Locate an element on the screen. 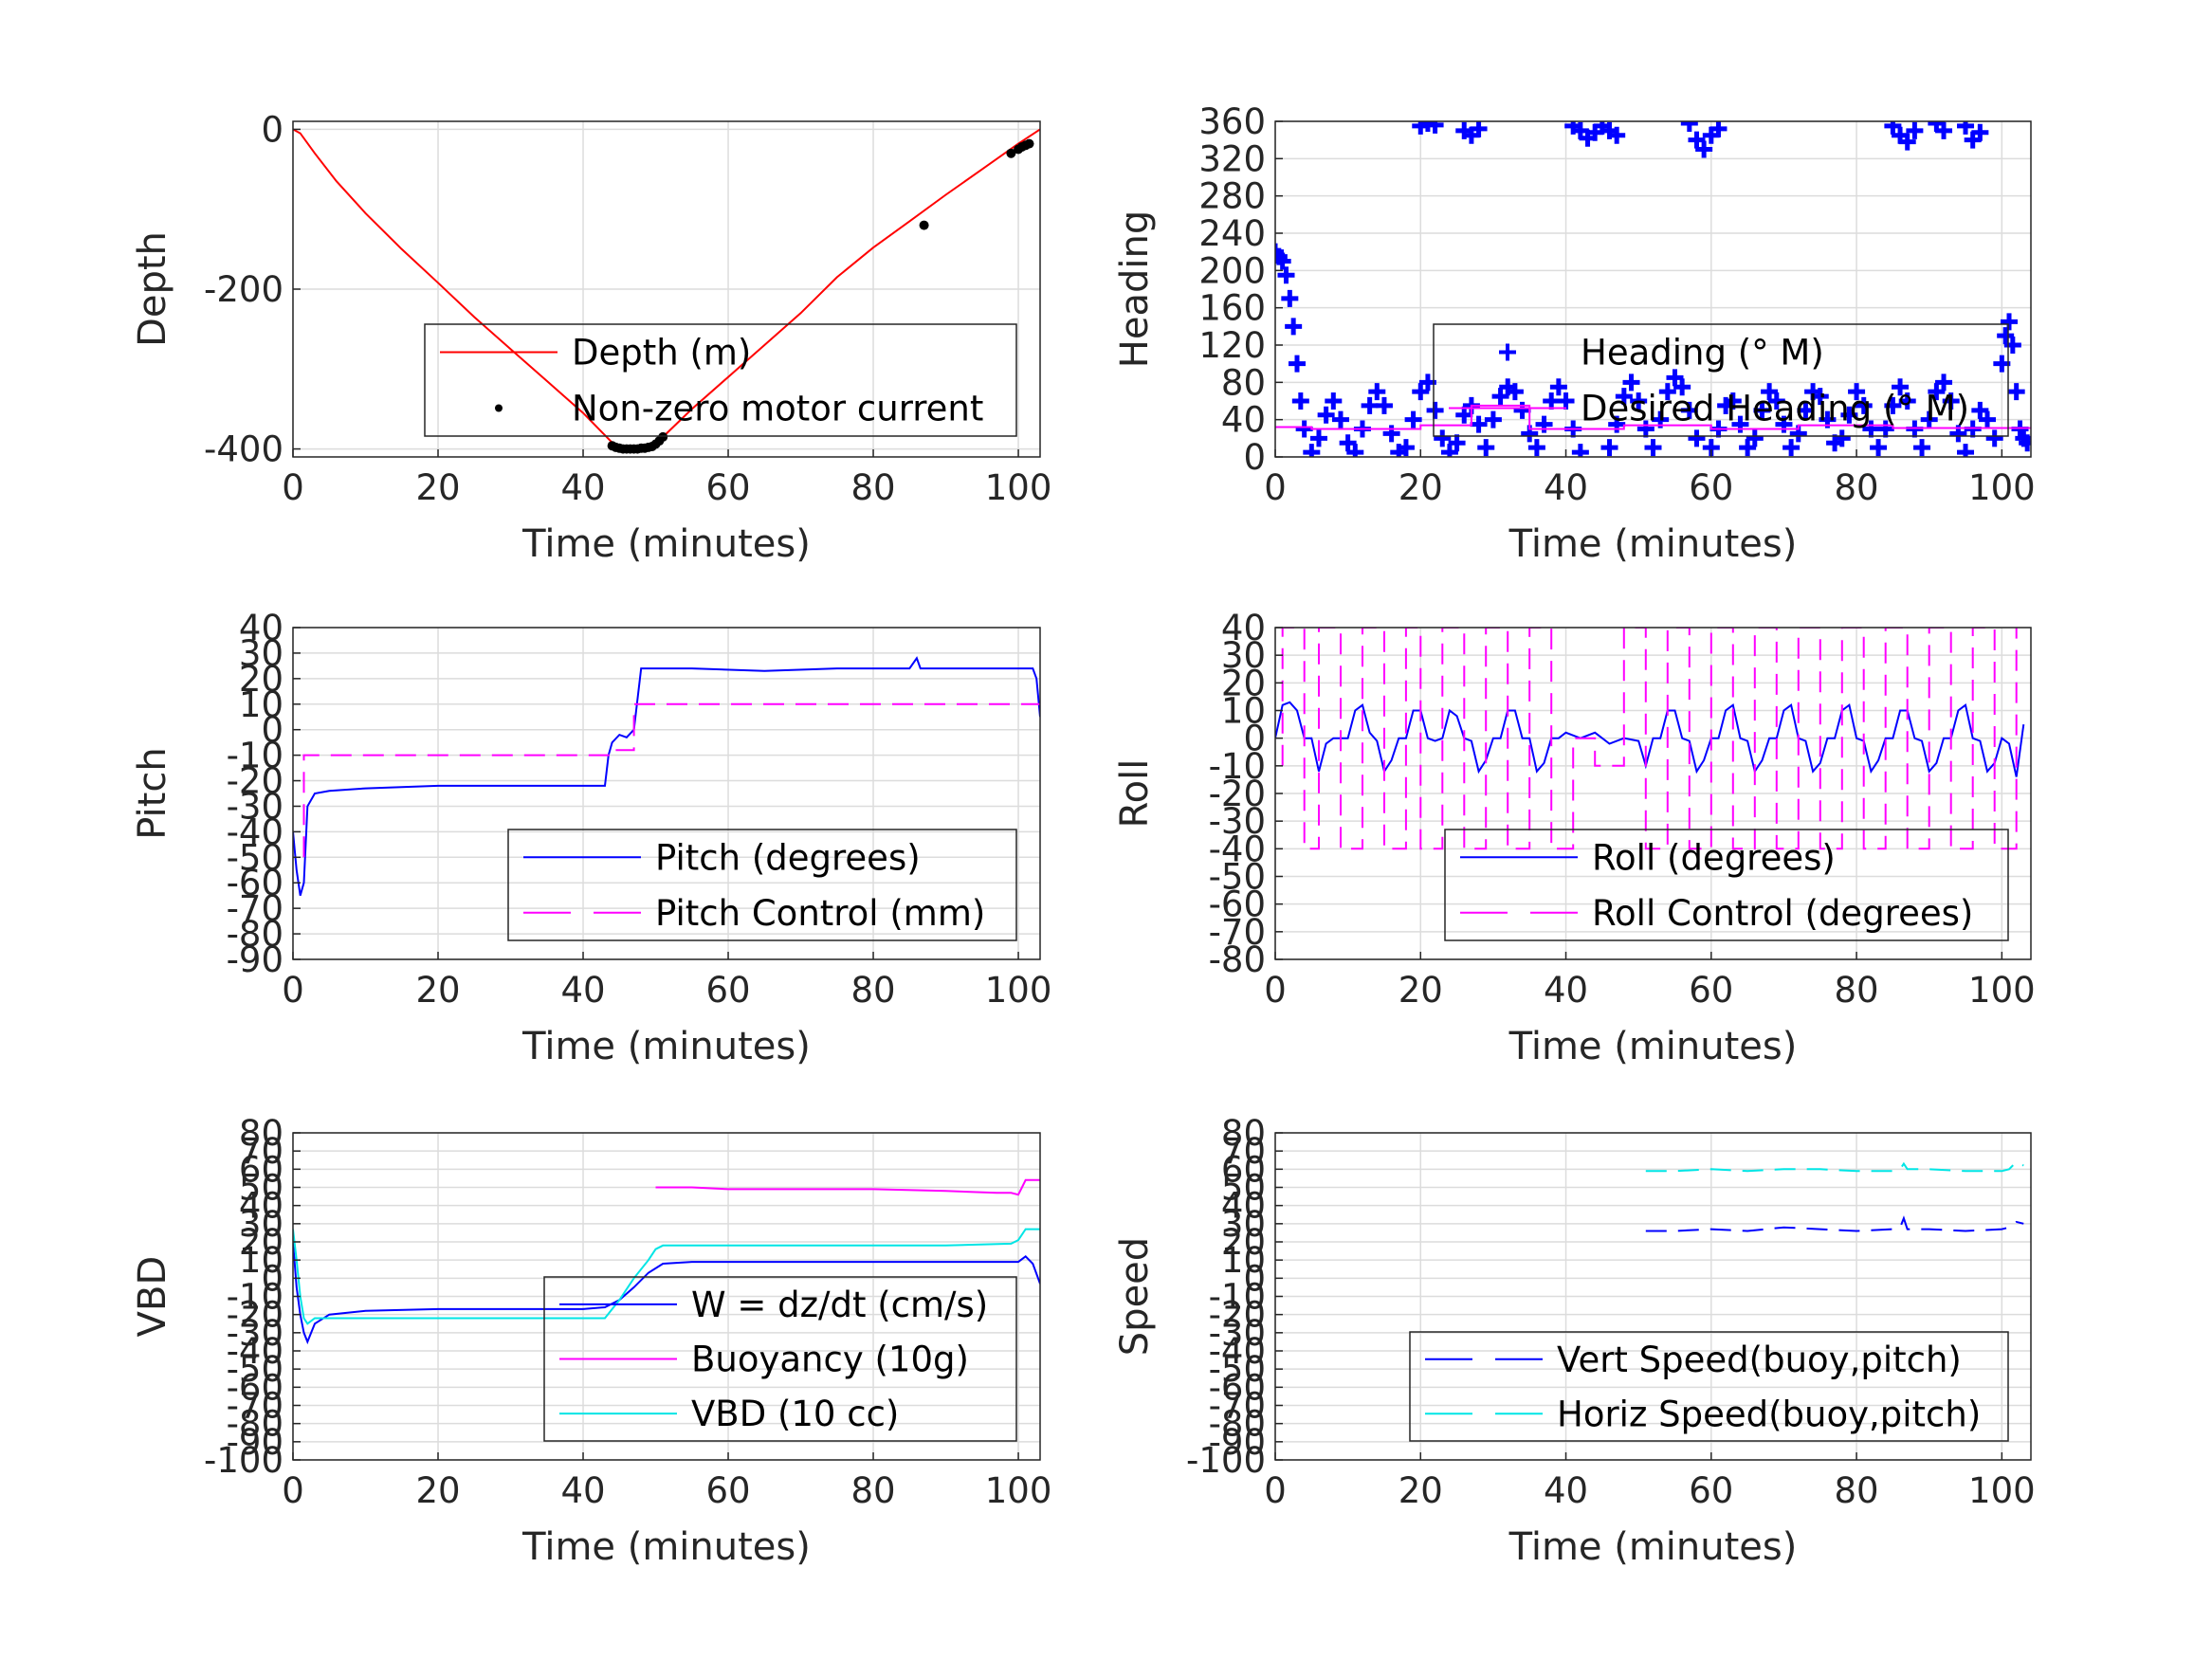 The height and width of the screenshot is (1659, 2212). y-axis-label: Pitch is located at coordinates (152, 793).